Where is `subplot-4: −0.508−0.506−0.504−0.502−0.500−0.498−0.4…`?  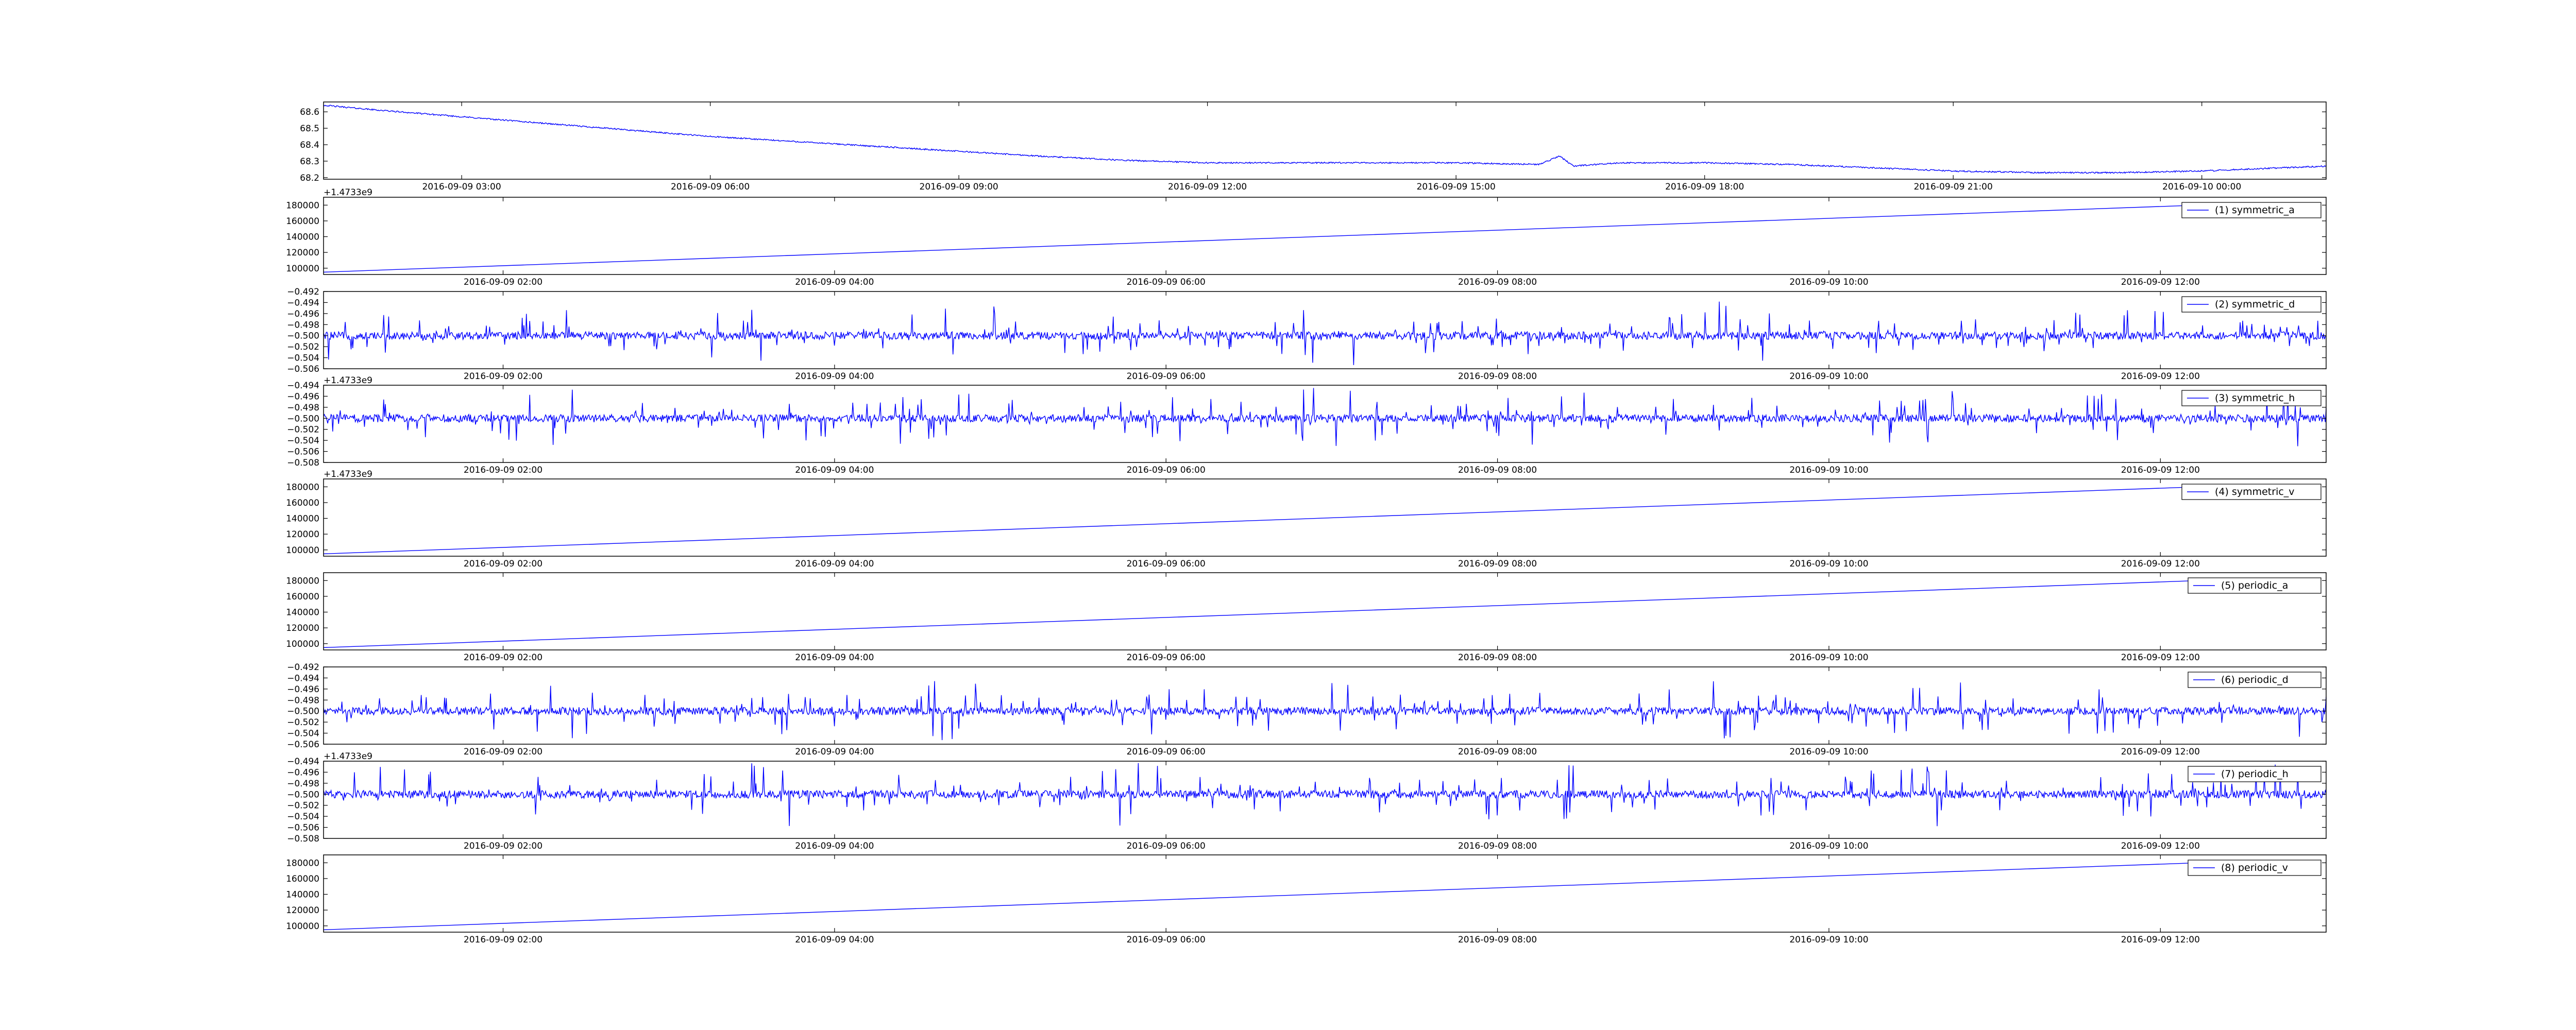 subplot-4: −0.508−0.506−0.504−0.502−0.500−0.498−0.4… is located at coordinates (1307, 425).